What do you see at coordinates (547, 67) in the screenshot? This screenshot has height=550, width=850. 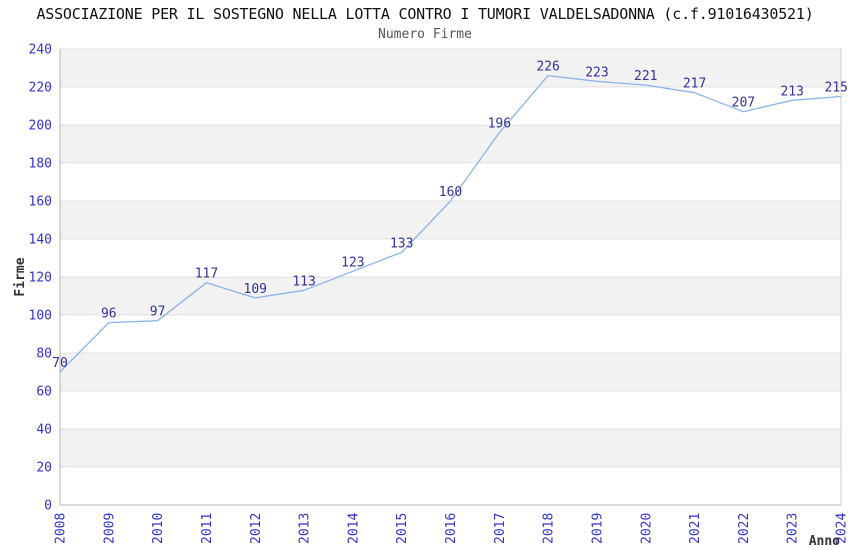 I see `data-label: 226` at bounding box center [547, 67].